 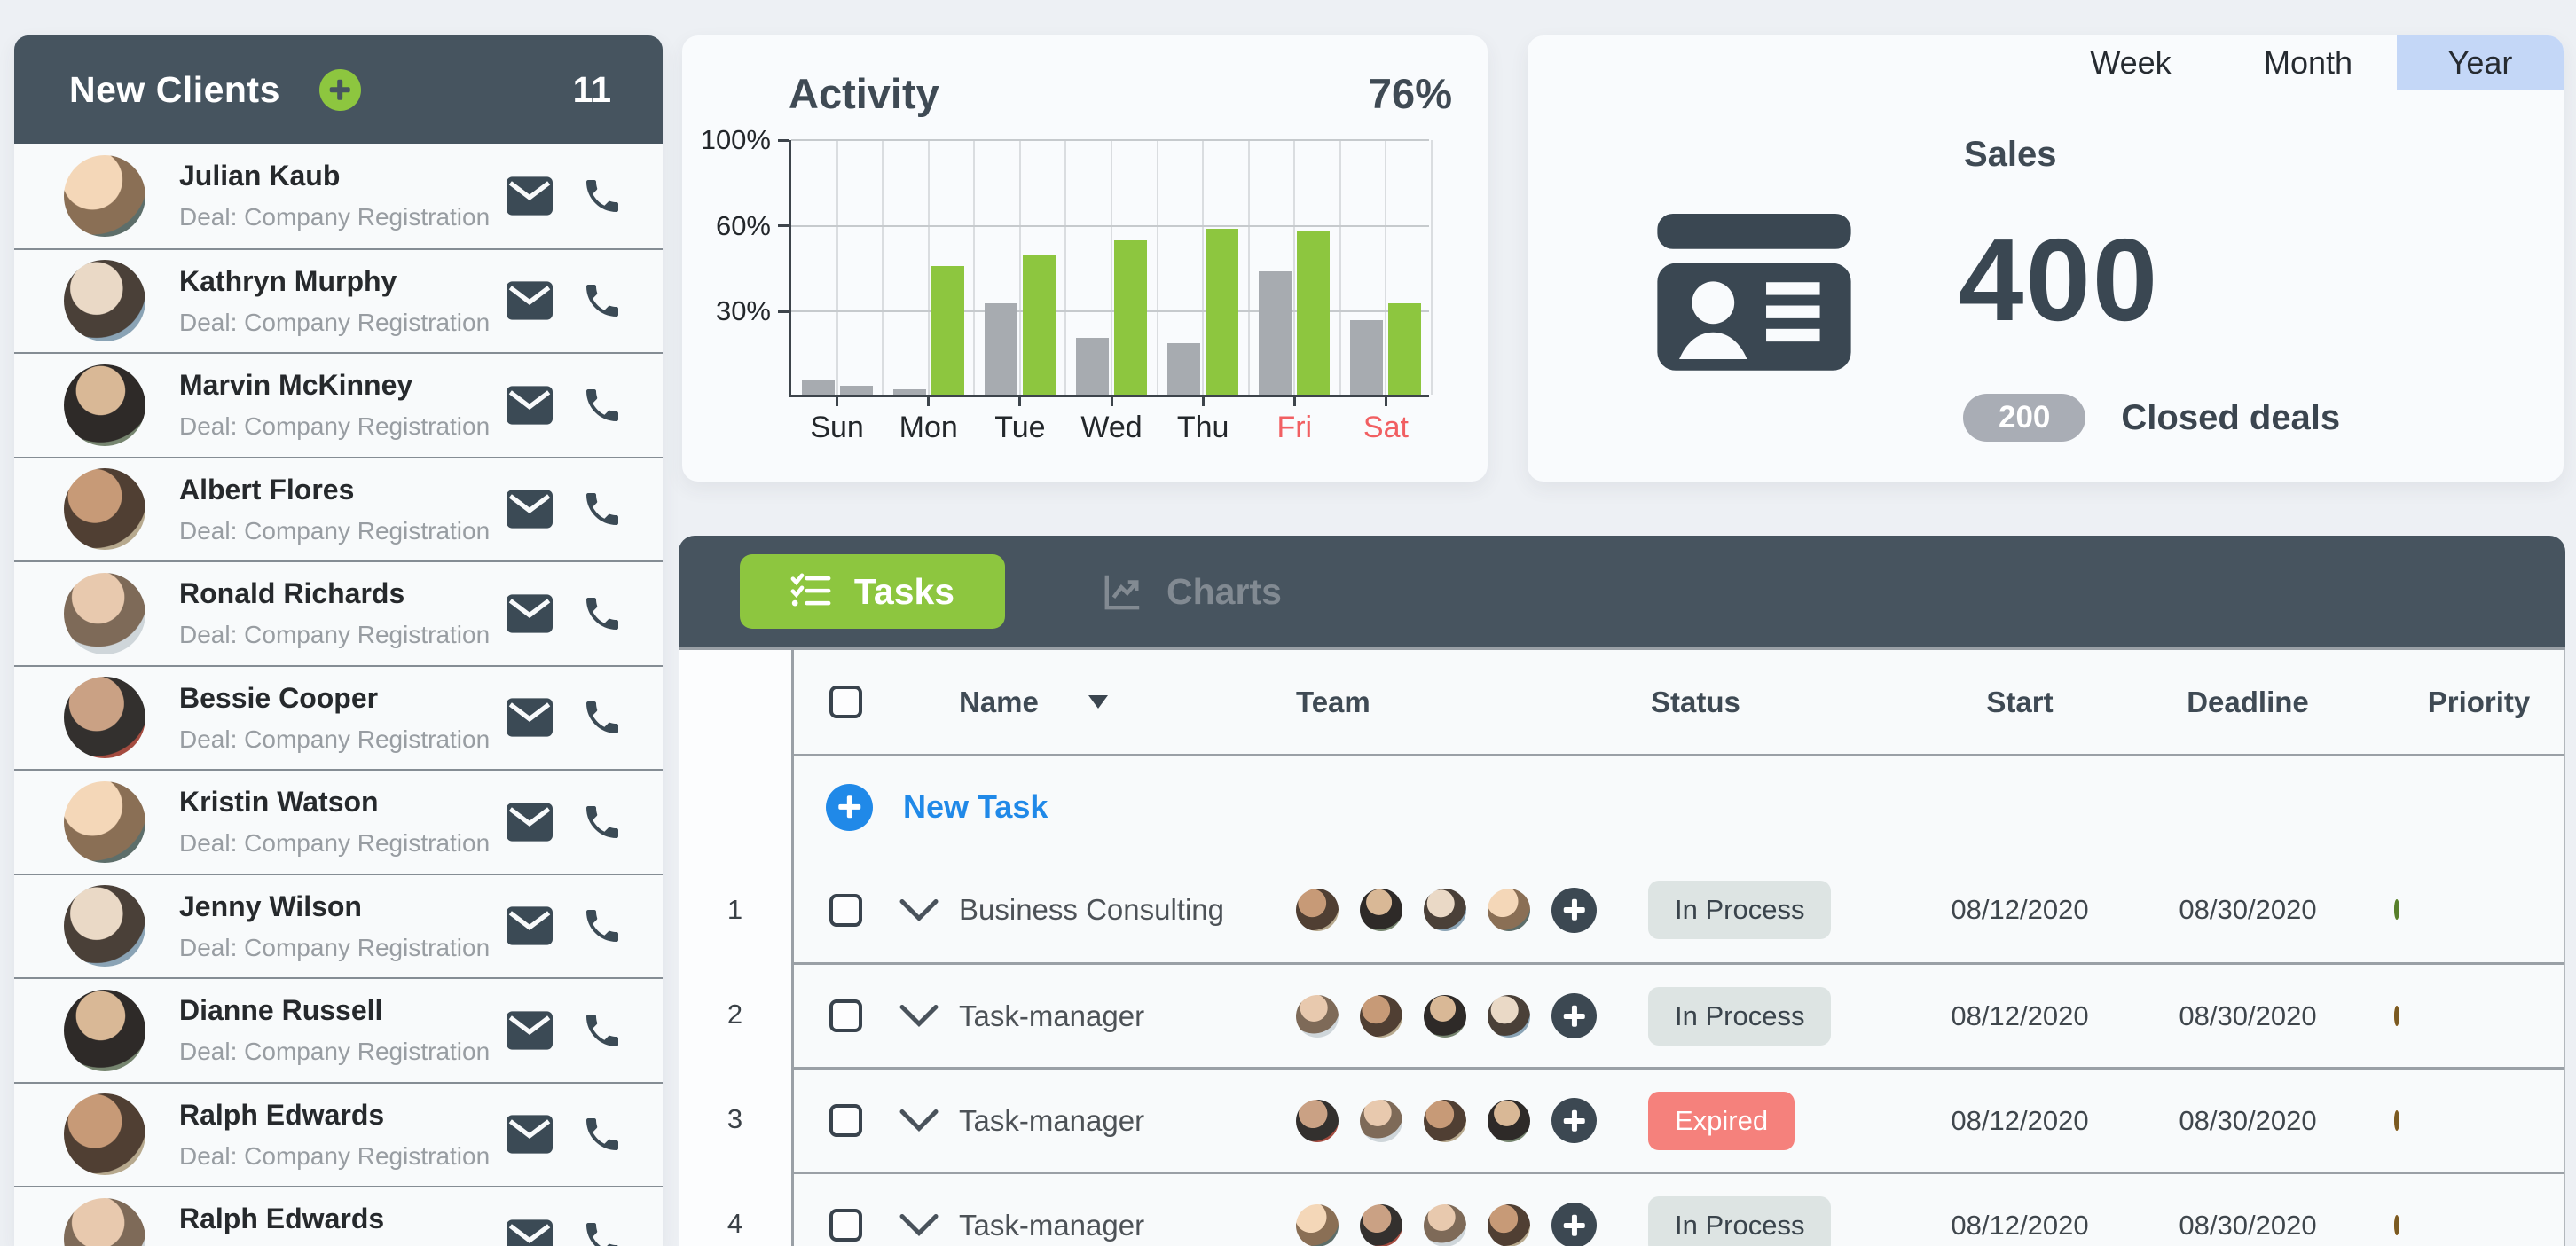 What do you see at coordinates (734, 909) in the screenshot?
I see `row-number: 1` at bounding box center [734, 909].